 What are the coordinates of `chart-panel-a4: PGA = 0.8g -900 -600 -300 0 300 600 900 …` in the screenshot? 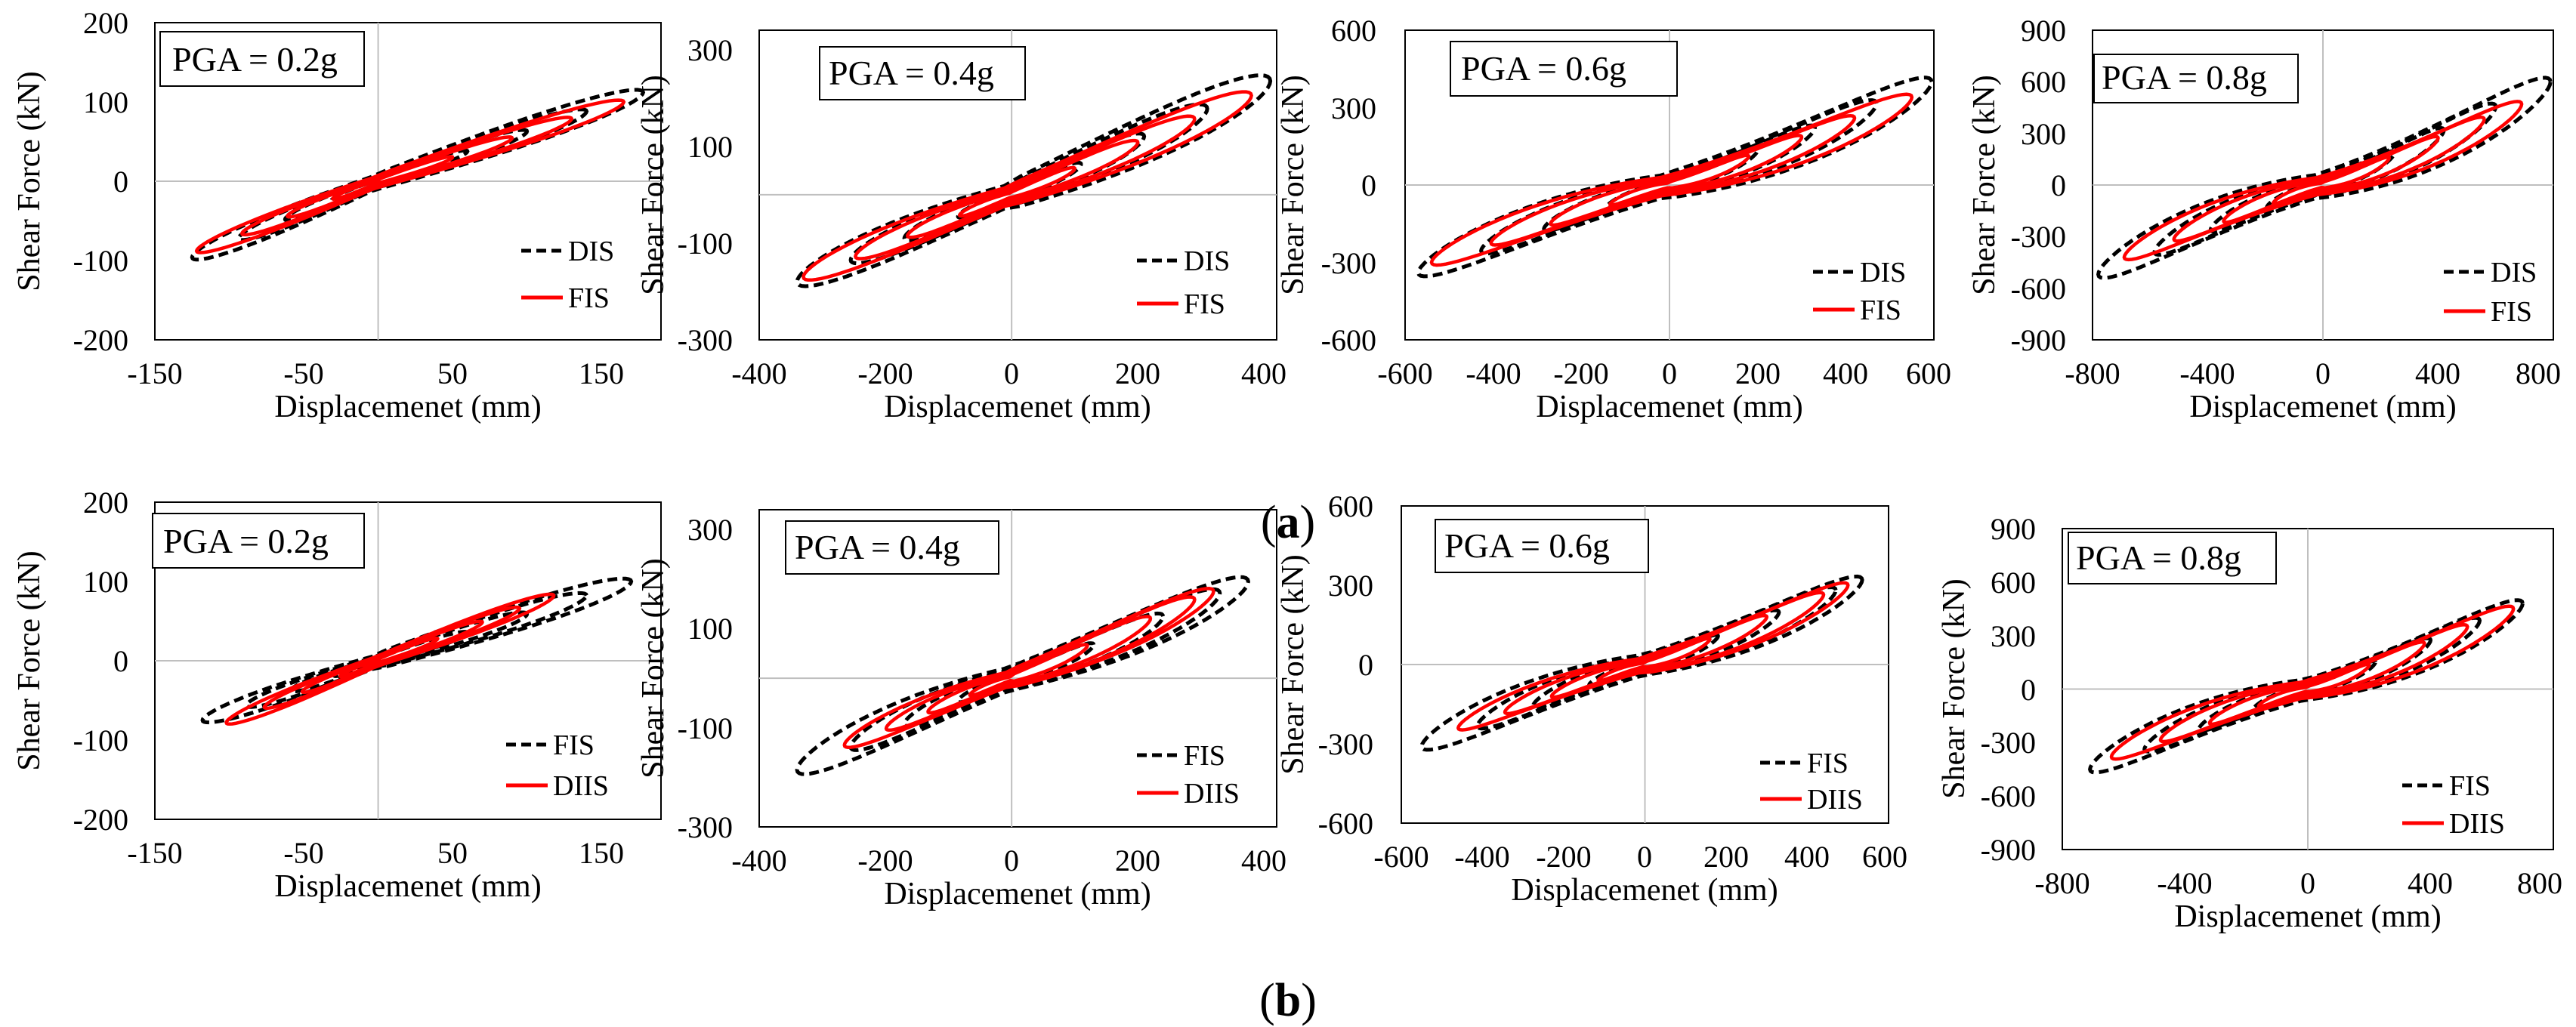 It's located at (2264, 219).